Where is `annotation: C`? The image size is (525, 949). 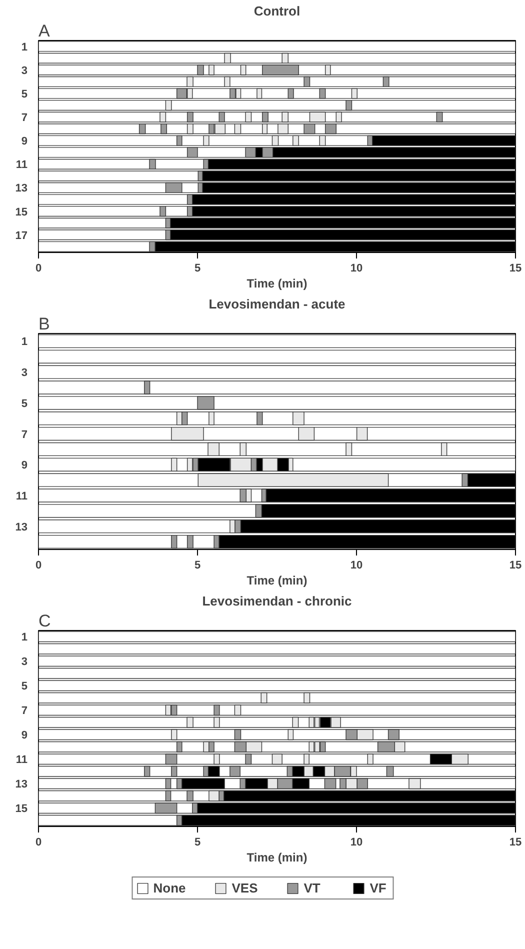 annotation: C is located at coordinates (44, 621).